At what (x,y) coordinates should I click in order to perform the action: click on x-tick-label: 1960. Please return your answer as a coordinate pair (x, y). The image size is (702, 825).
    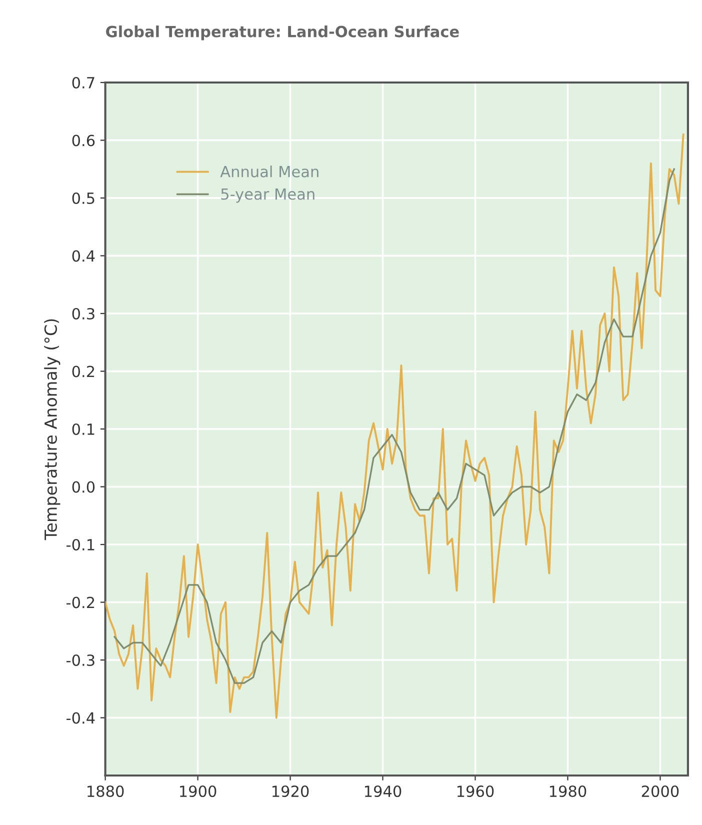
    Looking at the image, I should click on (475, 791).